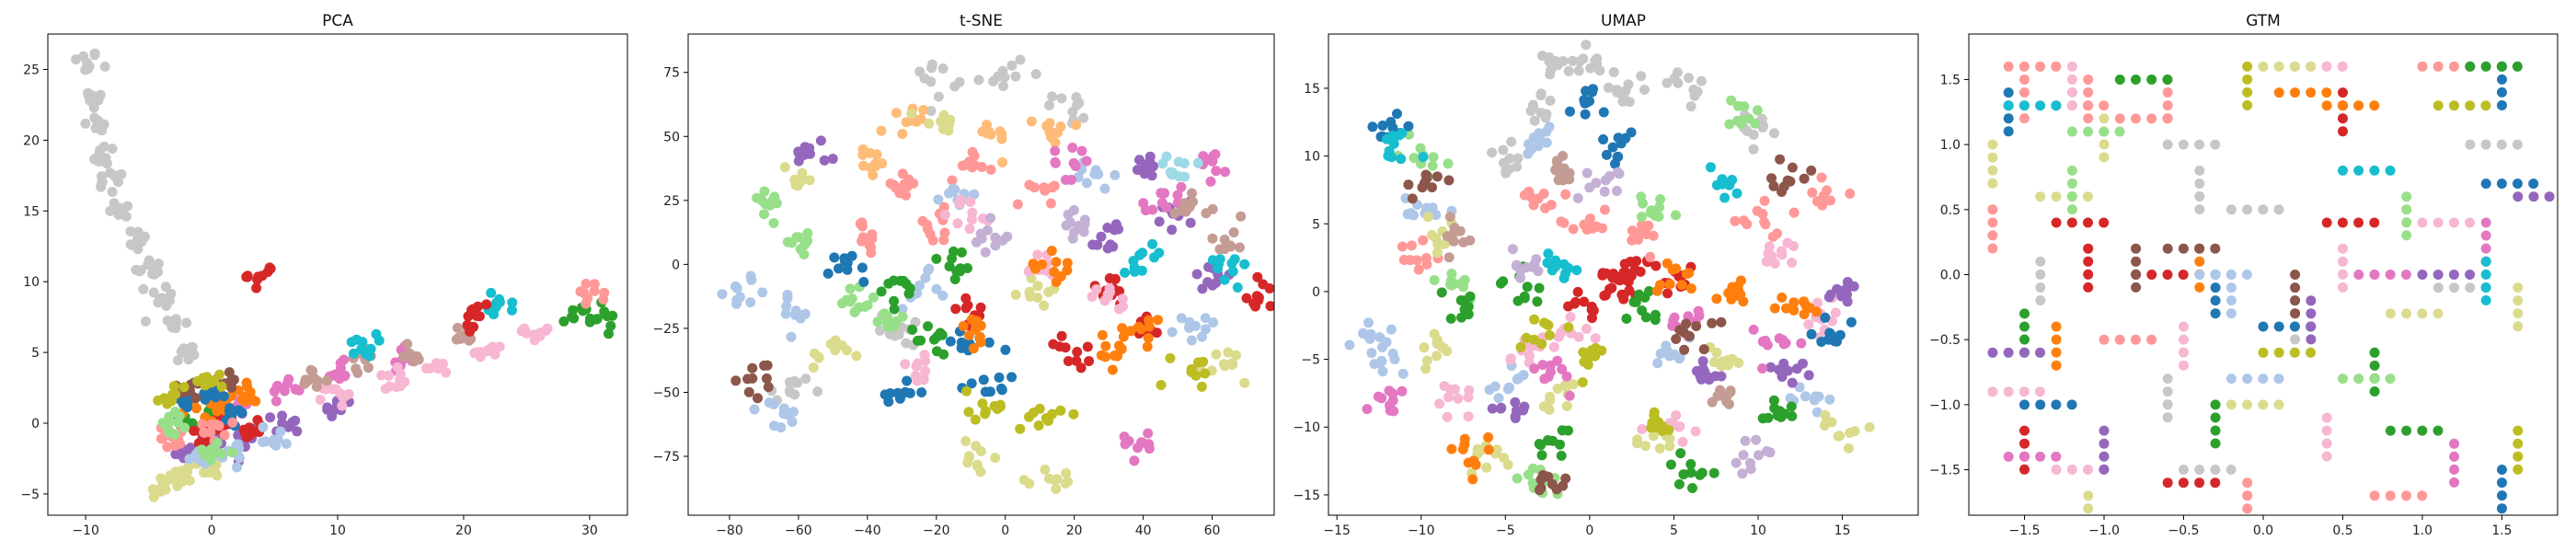 Image resolution: width=2576 pixels, height=552 pixels. Describe the element at coordinates (671, 73) in the screenshot. I see `y-tick-label: 75` at that location.